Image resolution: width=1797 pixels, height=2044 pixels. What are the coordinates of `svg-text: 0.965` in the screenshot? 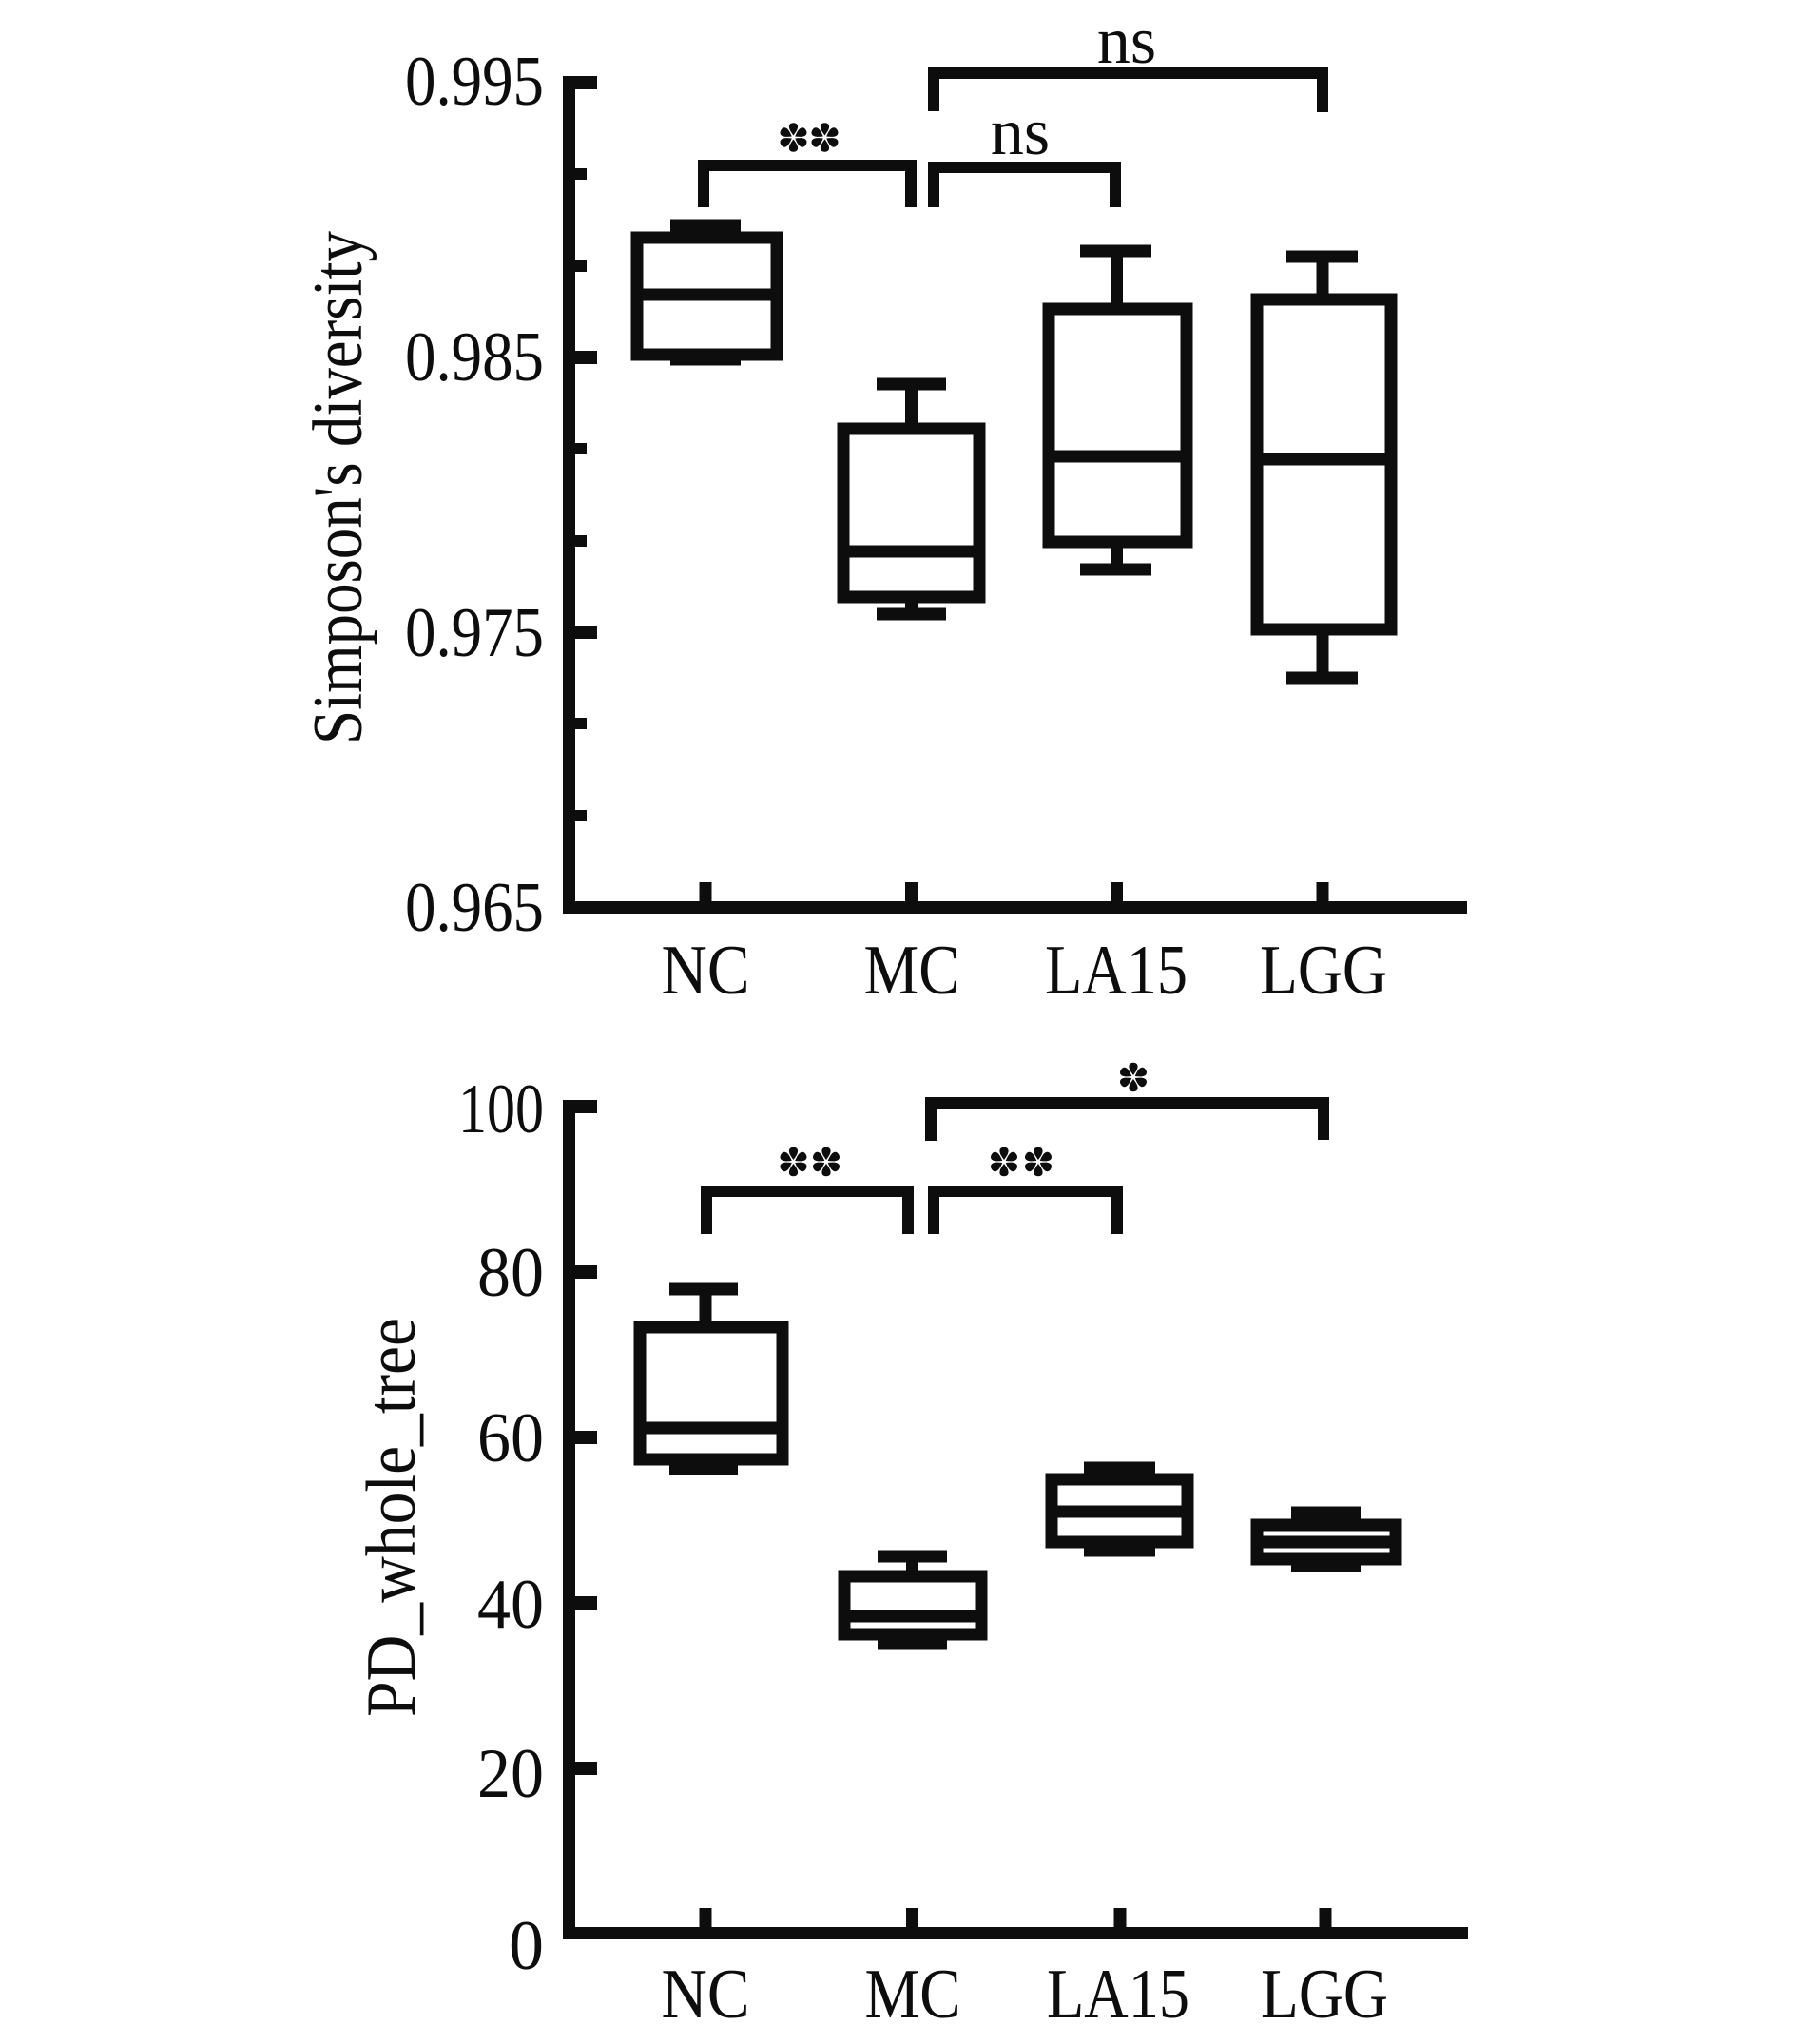 It's located at (474, 908).